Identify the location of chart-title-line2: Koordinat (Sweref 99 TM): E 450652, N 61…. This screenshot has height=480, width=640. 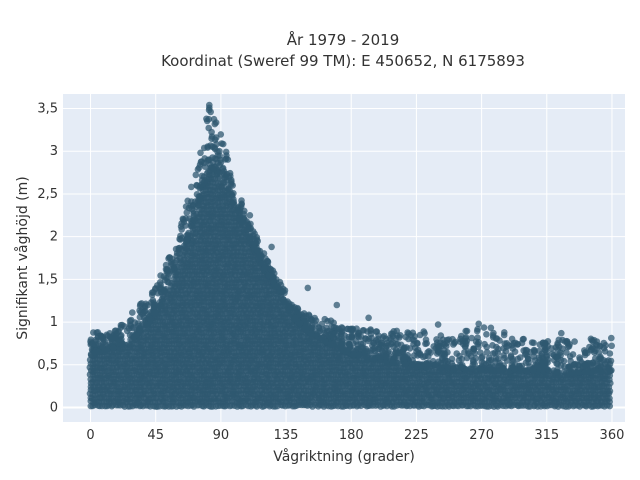
(343, 61).